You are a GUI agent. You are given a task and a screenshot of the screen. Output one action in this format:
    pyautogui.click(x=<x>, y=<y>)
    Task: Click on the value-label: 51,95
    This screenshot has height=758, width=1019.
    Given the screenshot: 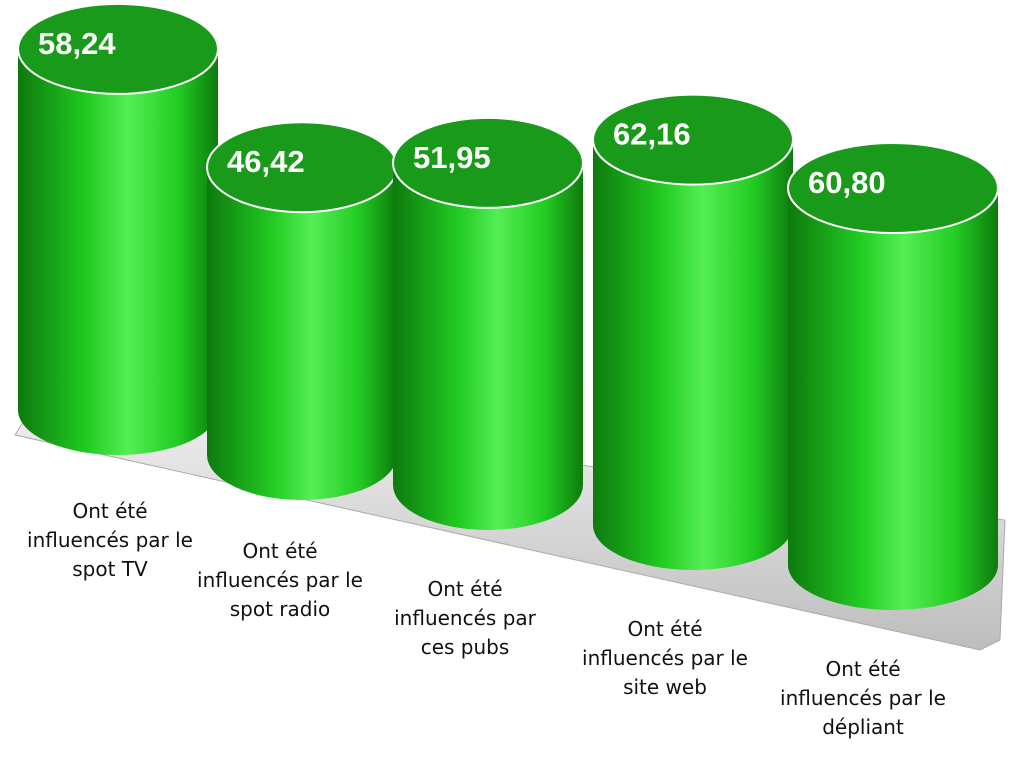 What is the action you would take?
    pyautogui.click(x=452, y=157)
    